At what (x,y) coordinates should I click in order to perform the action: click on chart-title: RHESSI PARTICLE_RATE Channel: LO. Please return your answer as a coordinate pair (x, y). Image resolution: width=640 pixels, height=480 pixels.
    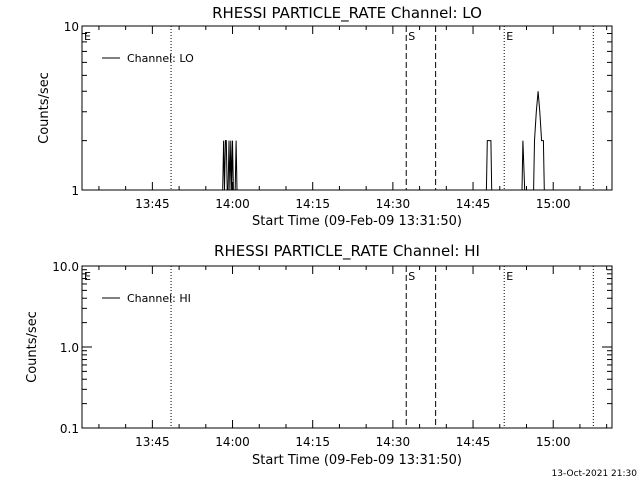
    Looking at the image, I should click on (347, 13).